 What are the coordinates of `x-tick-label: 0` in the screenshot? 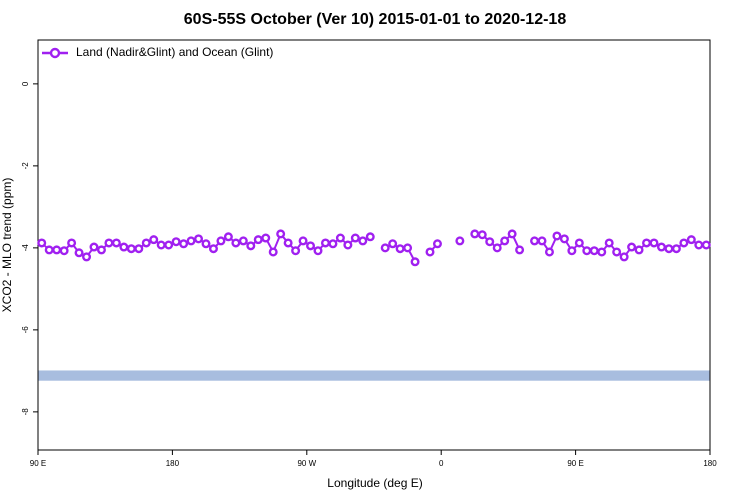 It's located at (441, 463).